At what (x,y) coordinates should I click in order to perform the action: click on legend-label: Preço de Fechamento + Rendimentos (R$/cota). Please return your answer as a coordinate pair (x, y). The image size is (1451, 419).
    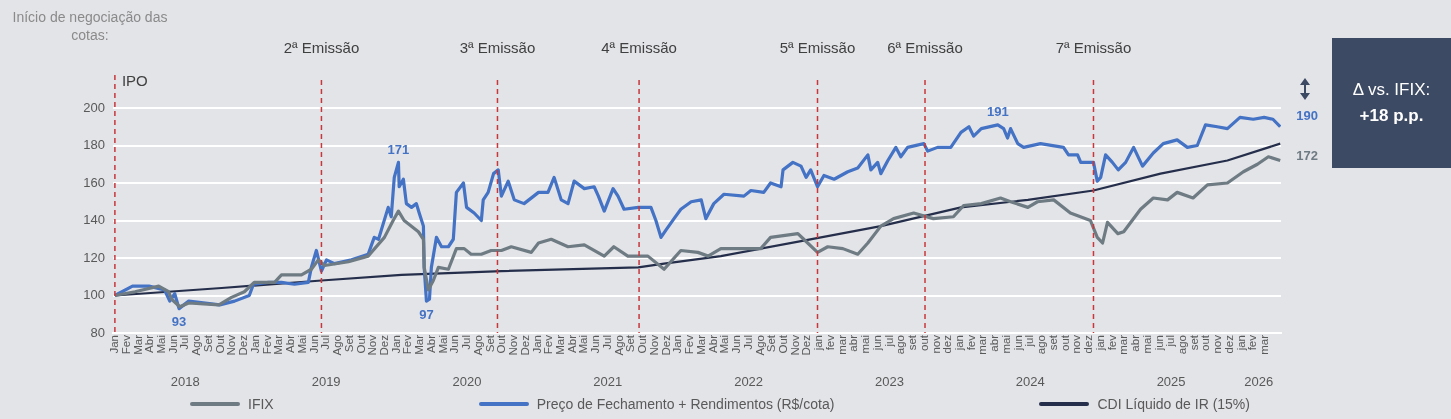
    Looking at the image, I should click on (685, 404).